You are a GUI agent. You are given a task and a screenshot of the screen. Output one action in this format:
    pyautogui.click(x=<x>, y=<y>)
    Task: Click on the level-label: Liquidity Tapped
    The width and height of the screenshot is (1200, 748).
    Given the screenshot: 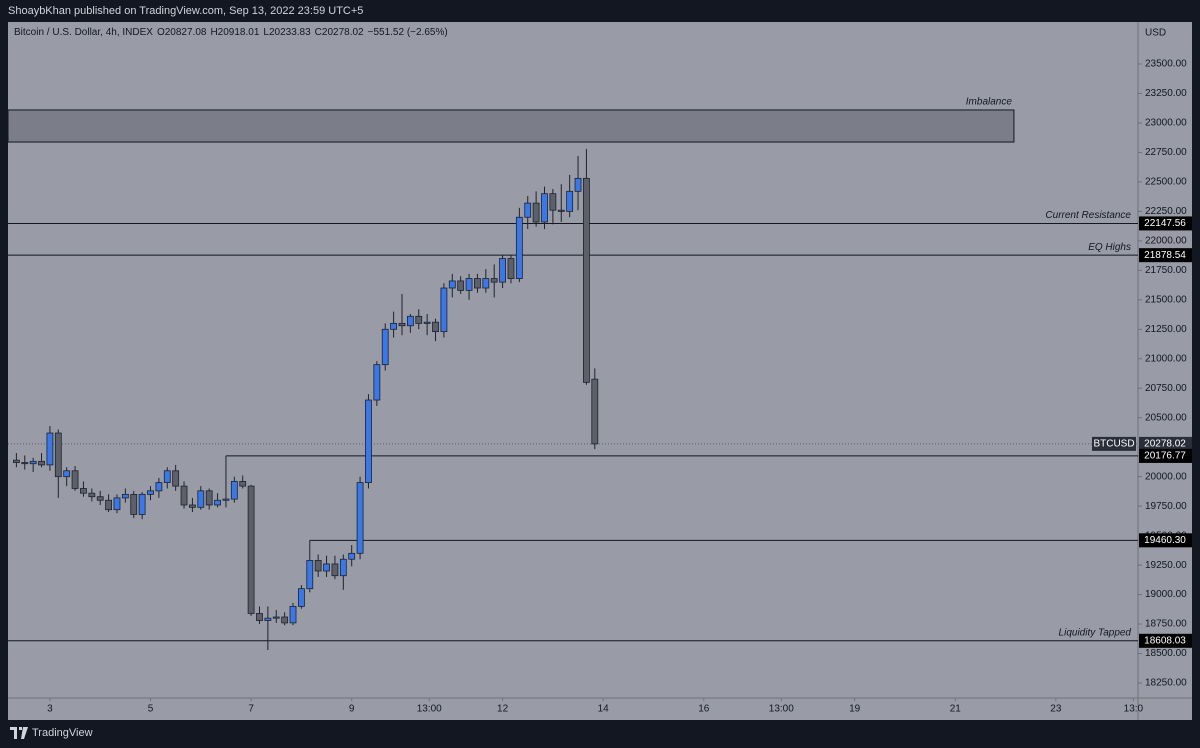 What is the action you would take?
    pyautogui.click(x=1095, y=632)
    